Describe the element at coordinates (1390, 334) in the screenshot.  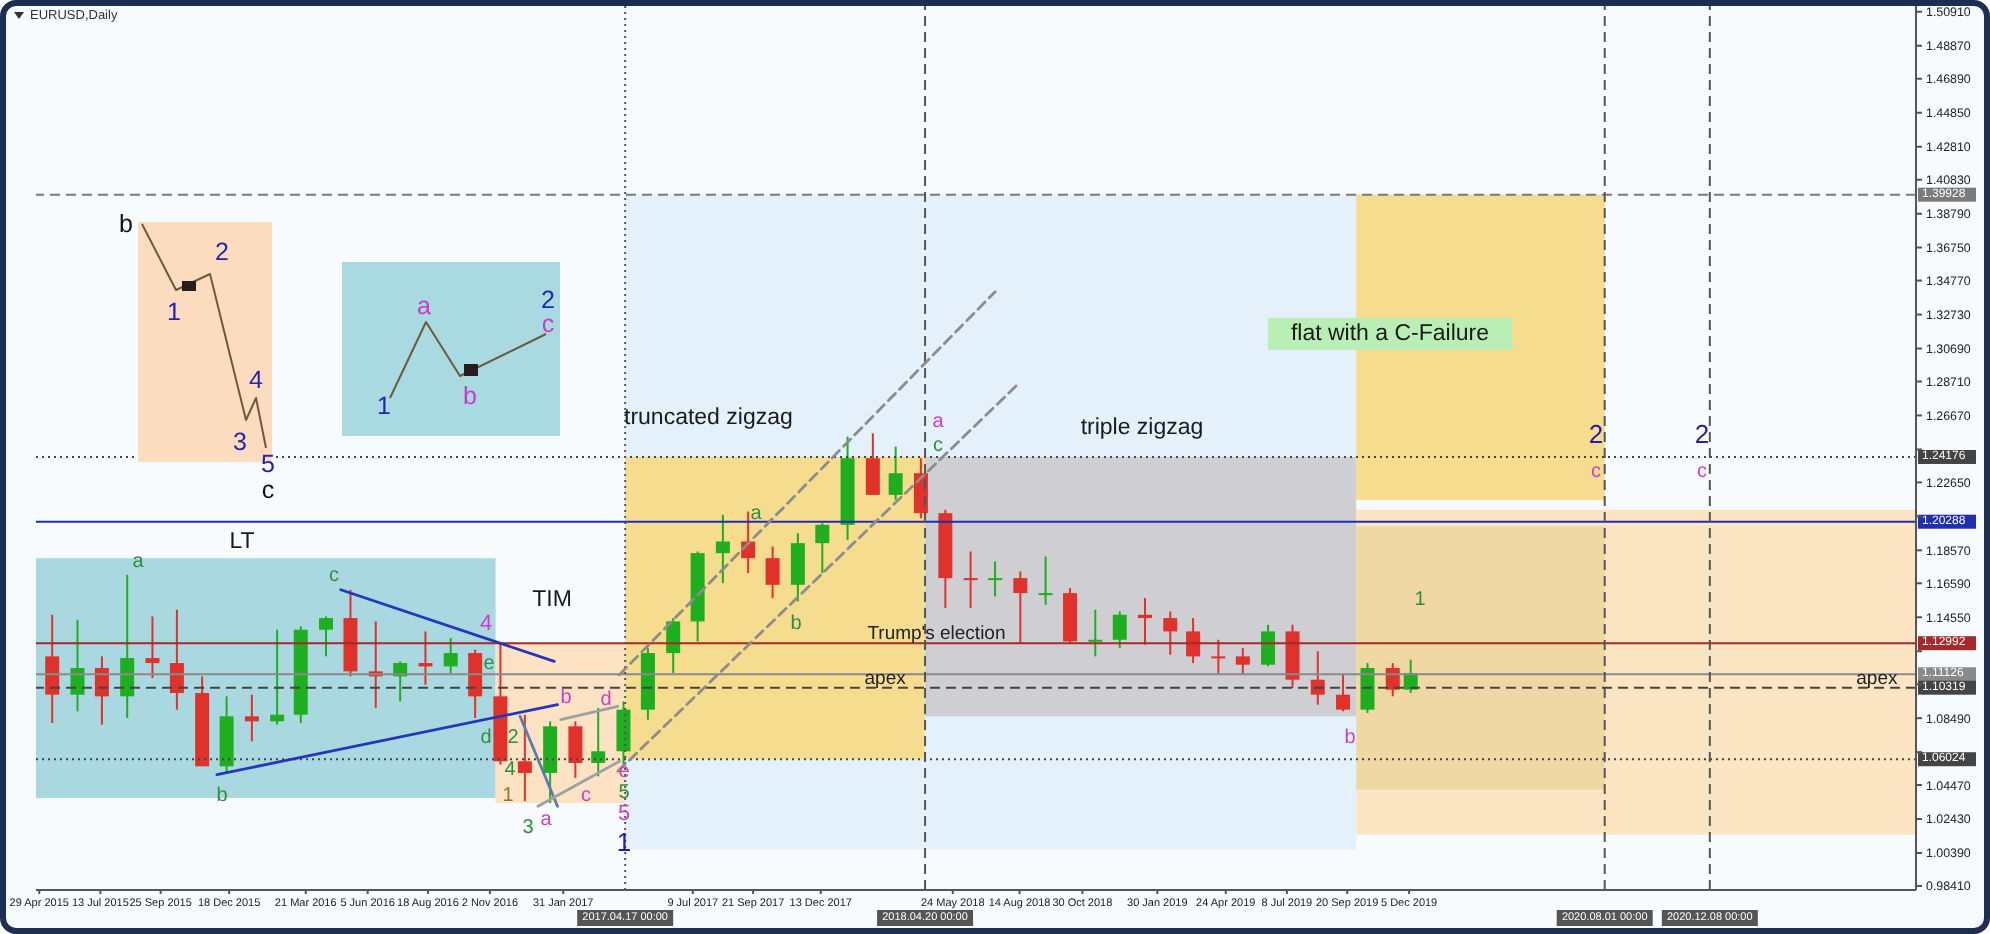
I see `annotation: flat with a C-Failure` at that location.